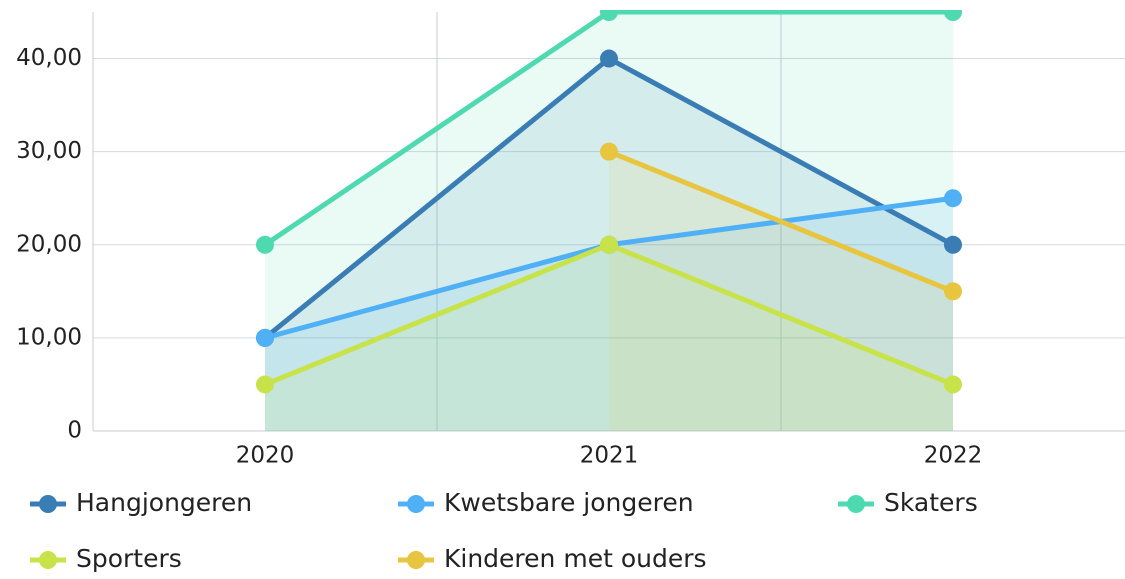 This screenshot has width=1125, height=579. I want to click on legend-label: Kinderen met ouders, so click(575, 558).